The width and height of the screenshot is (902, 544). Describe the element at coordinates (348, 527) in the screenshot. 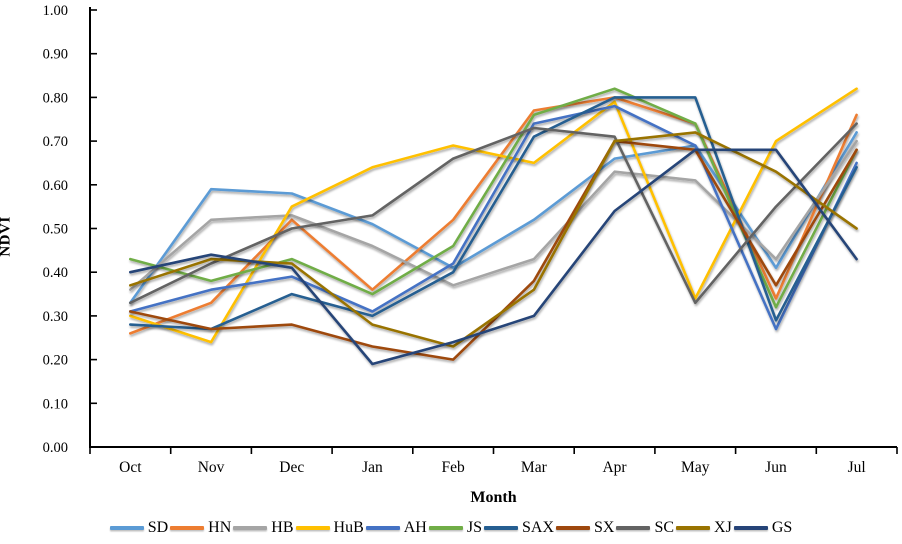

I see `legend-label: HuB` at that location.